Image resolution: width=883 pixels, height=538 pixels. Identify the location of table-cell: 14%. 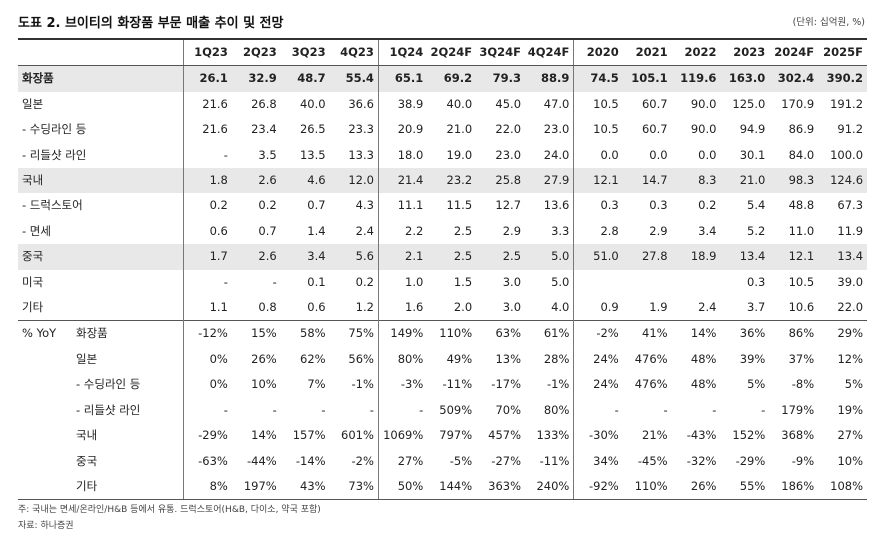
(696, 333).